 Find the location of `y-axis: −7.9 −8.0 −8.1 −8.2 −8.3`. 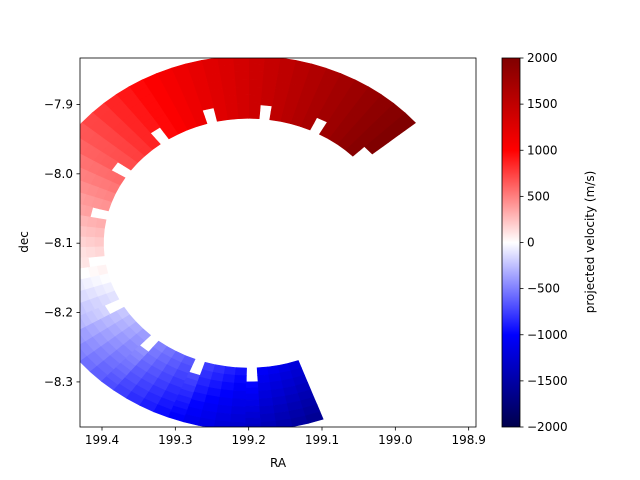

y-axis: −7.9 −8.0 −8.1 −8.2 −8.3 is located at coordinates (62, 243).